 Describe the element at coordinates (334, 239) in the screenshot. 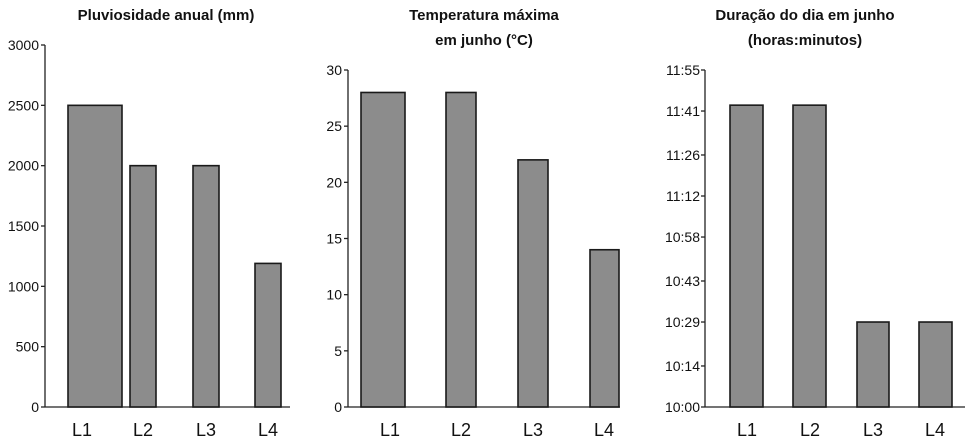

I see `y-tick-label: 15` at that location.